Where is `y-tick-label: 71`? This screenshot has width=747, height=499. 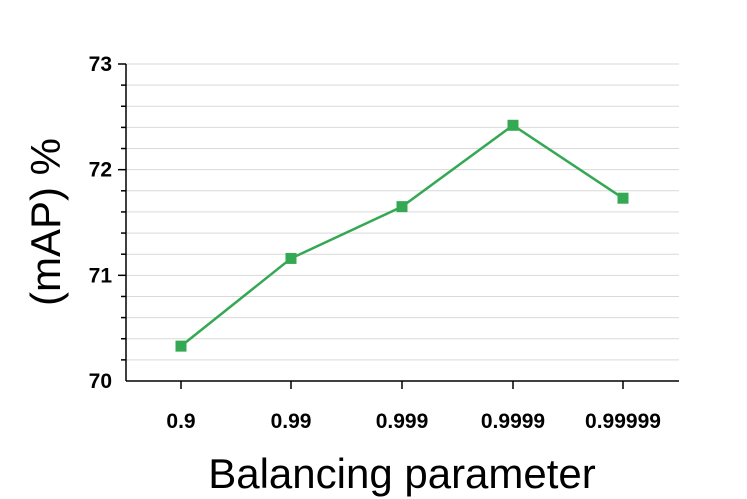 y-tick-label: 71 is located at coordinates (101, 275).